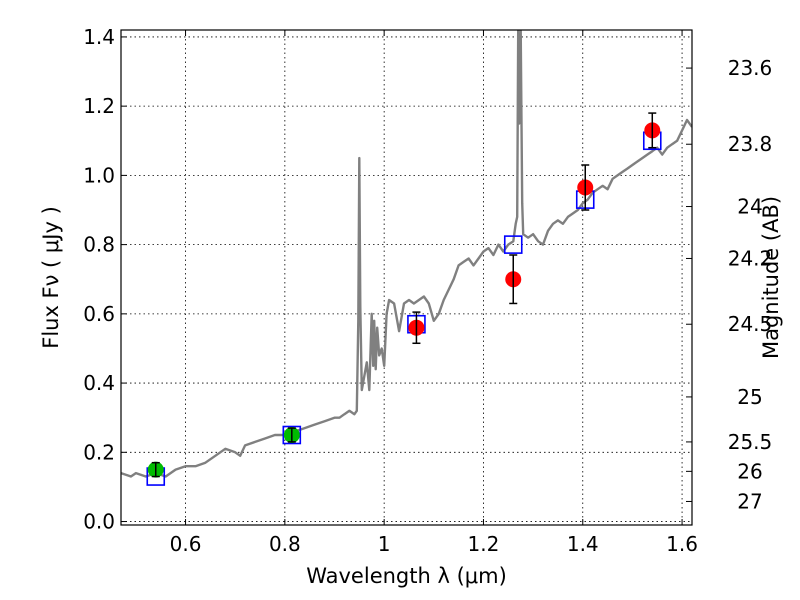 This screenshot has width=800, height=600. Describe the element at coordinates (186, 544) in the screenshot. I see `x-tick-label: 0.6` at that location.